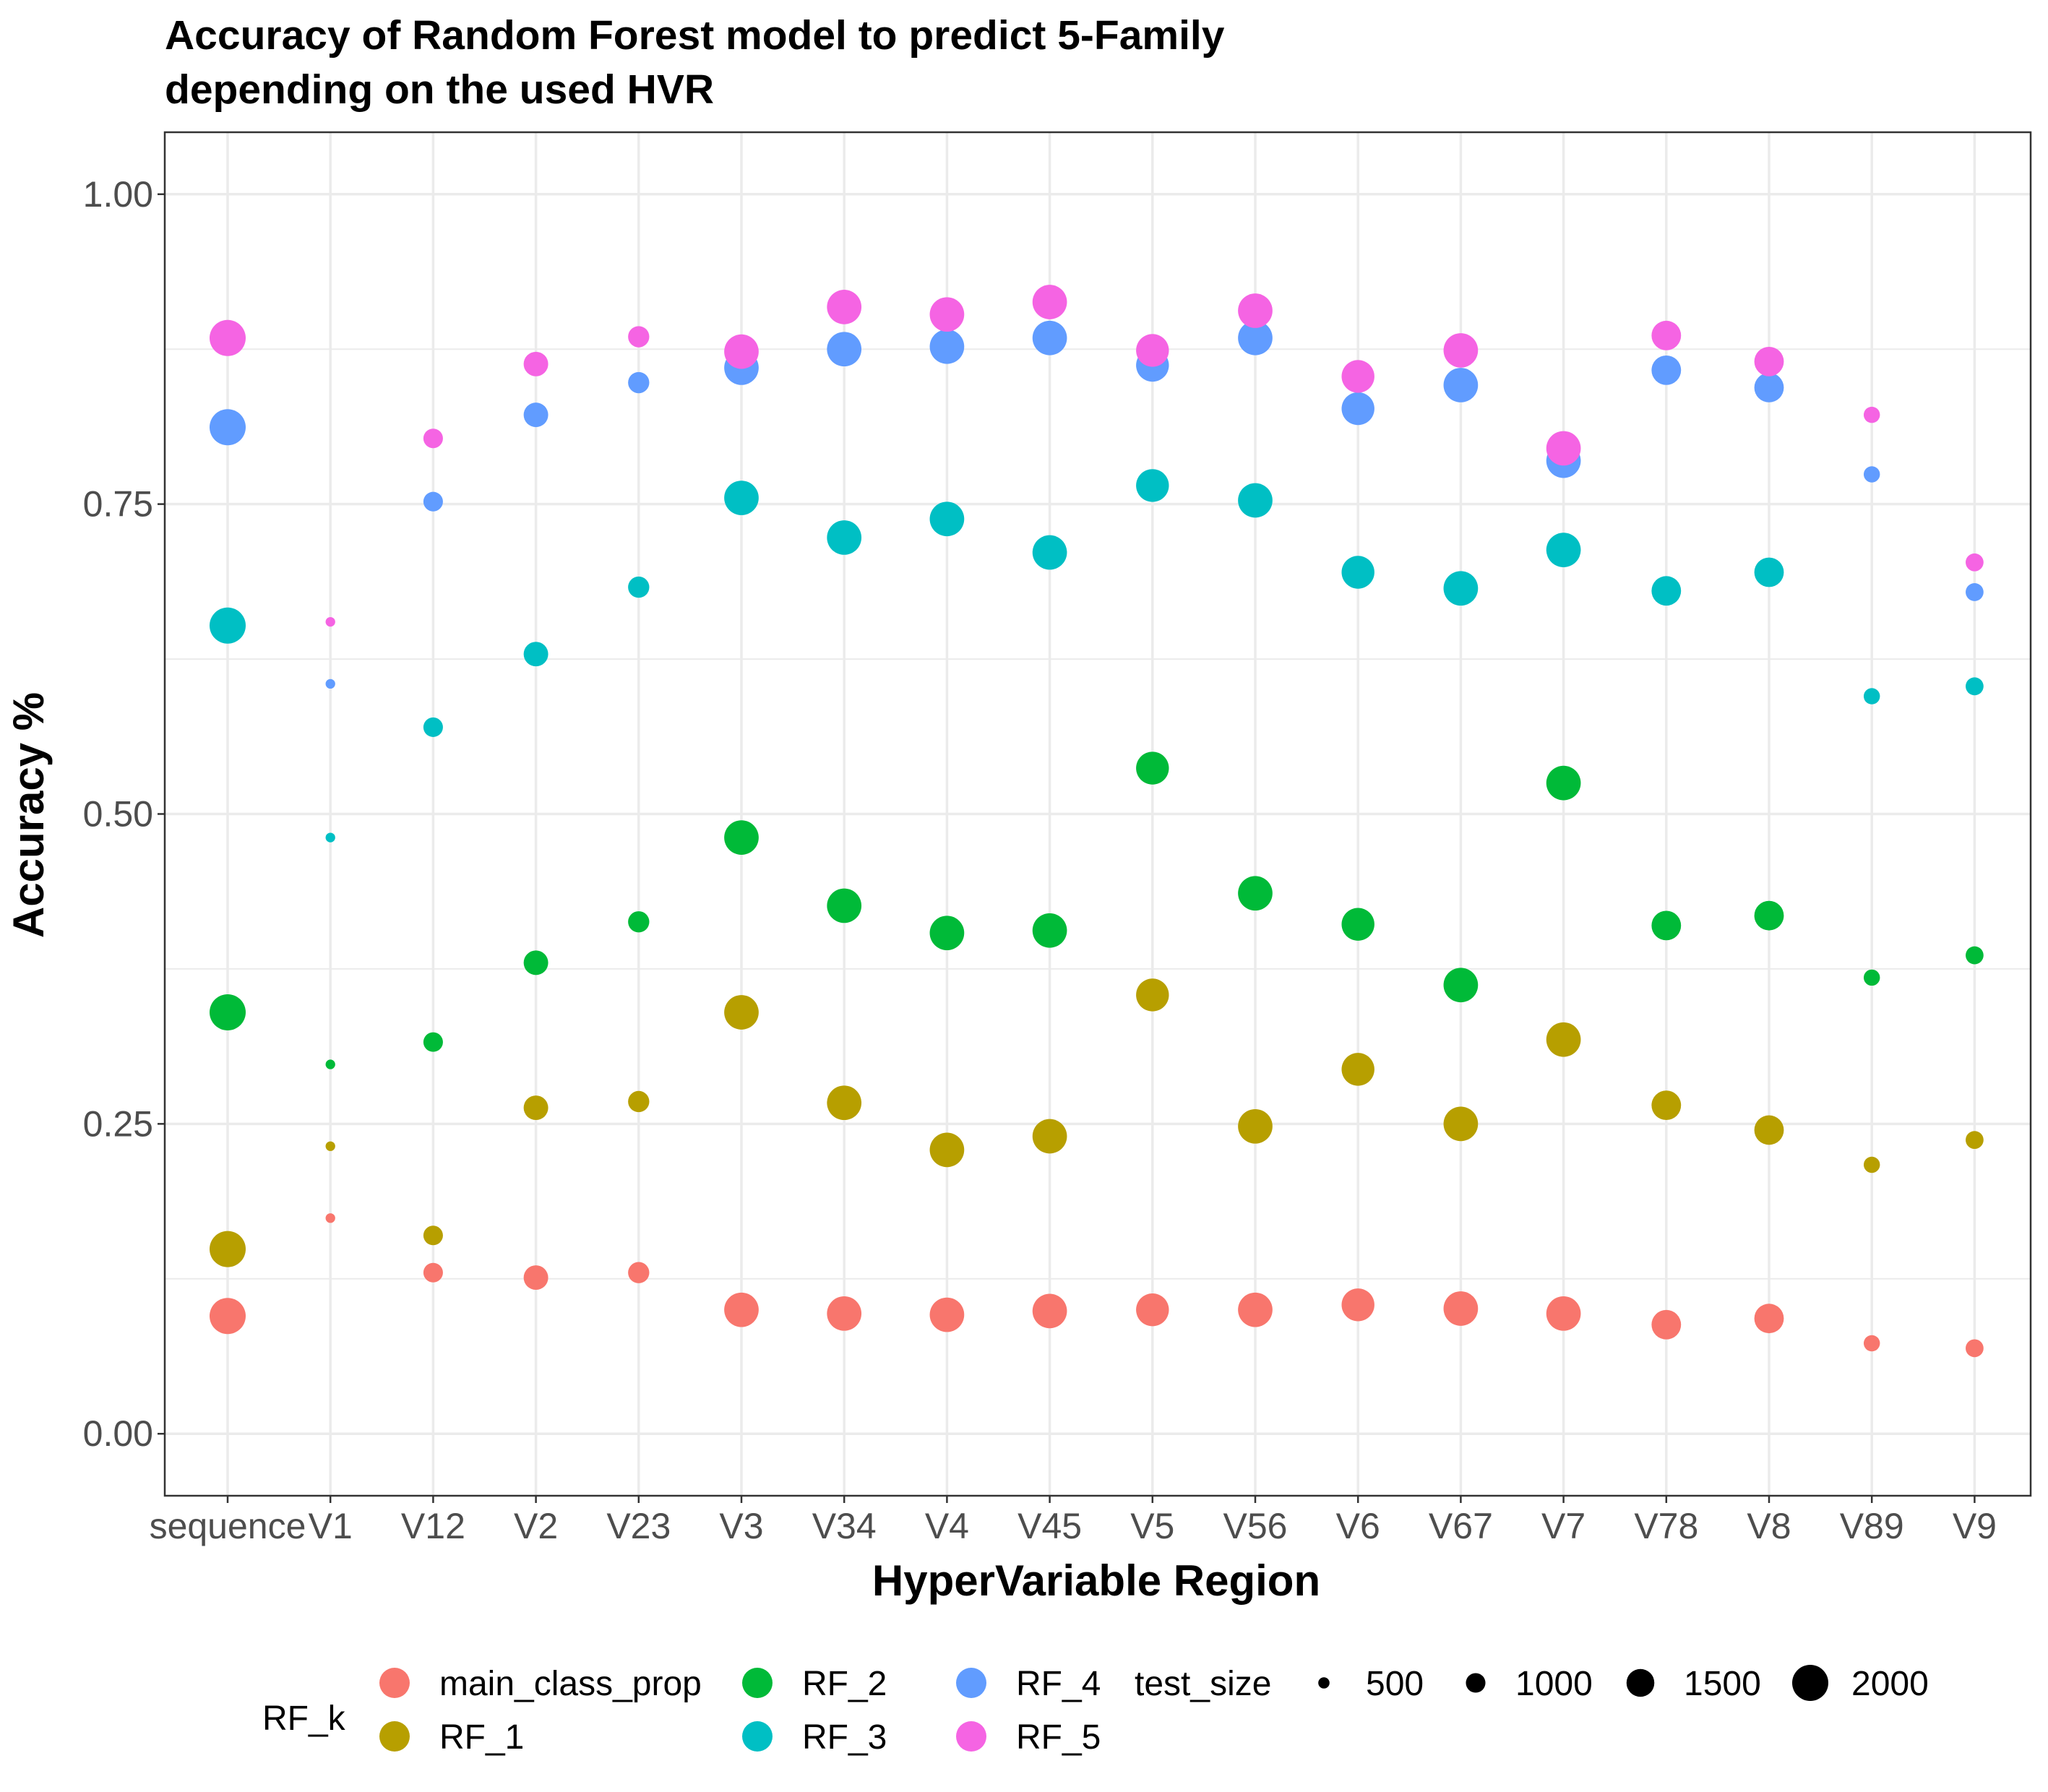 The height and width of the screenshot is (1792, 2048). What do you see at coordinates (1255, 500) in the screenshot?
I see `point-RF_3-V56` at bounding box center [1255, 500].